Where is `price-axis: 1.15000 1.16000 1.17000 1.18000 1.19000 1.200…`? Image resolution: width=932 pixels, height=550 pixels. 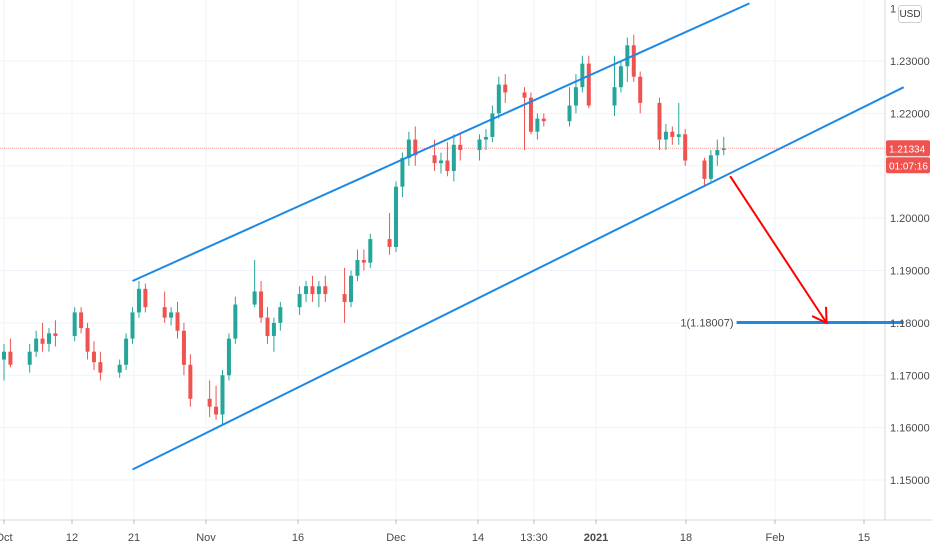 price-axis: 1.15000 1.16000 1.17000 1.18000 1.19000 1.200… is located at coordinates (910, 245).